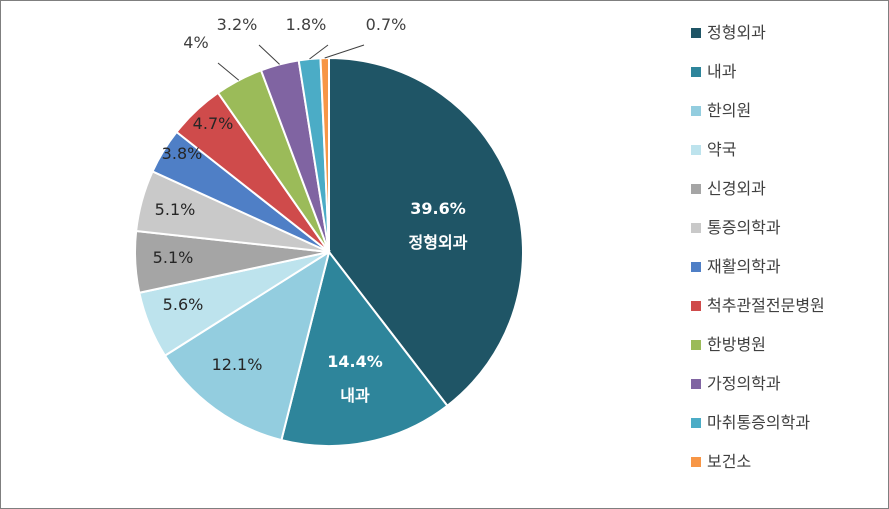 The width and height of the screenshot is (889, 509). Describe the element at coordinates (237, 24) in the screenshot. I see `data-label-가정의학과: 3.2%` at that location.